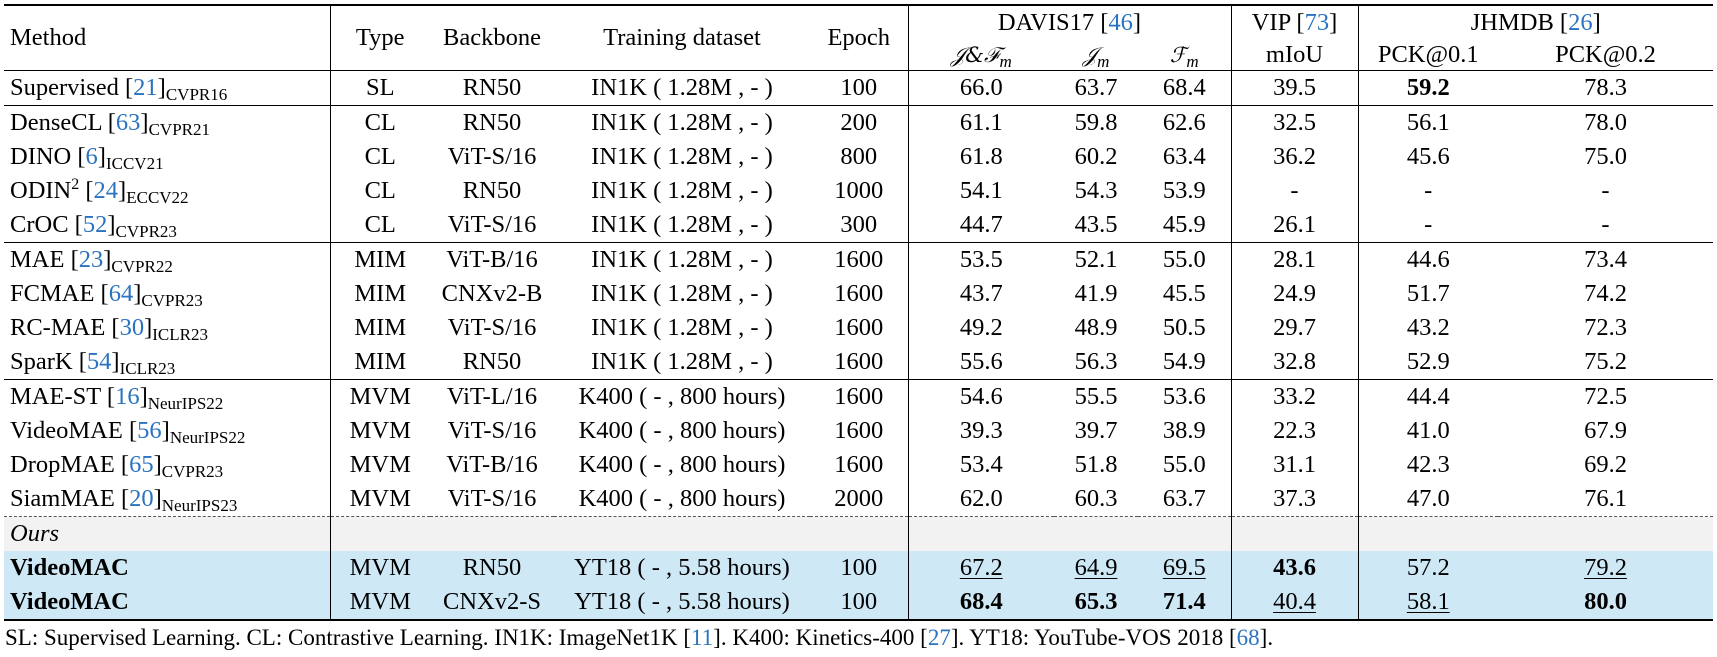 The height and width of the screenshot is (657, 1717). What do you see at coordinates (1295, 259) in the screenshot?
I see `miou-cell: 28.1` at bounding box center [1295, 259].